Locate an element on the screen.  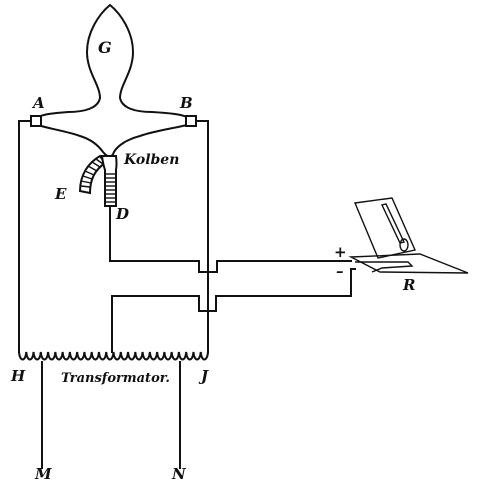
interrupter-contact-spring is located at coordinates (384, 267).